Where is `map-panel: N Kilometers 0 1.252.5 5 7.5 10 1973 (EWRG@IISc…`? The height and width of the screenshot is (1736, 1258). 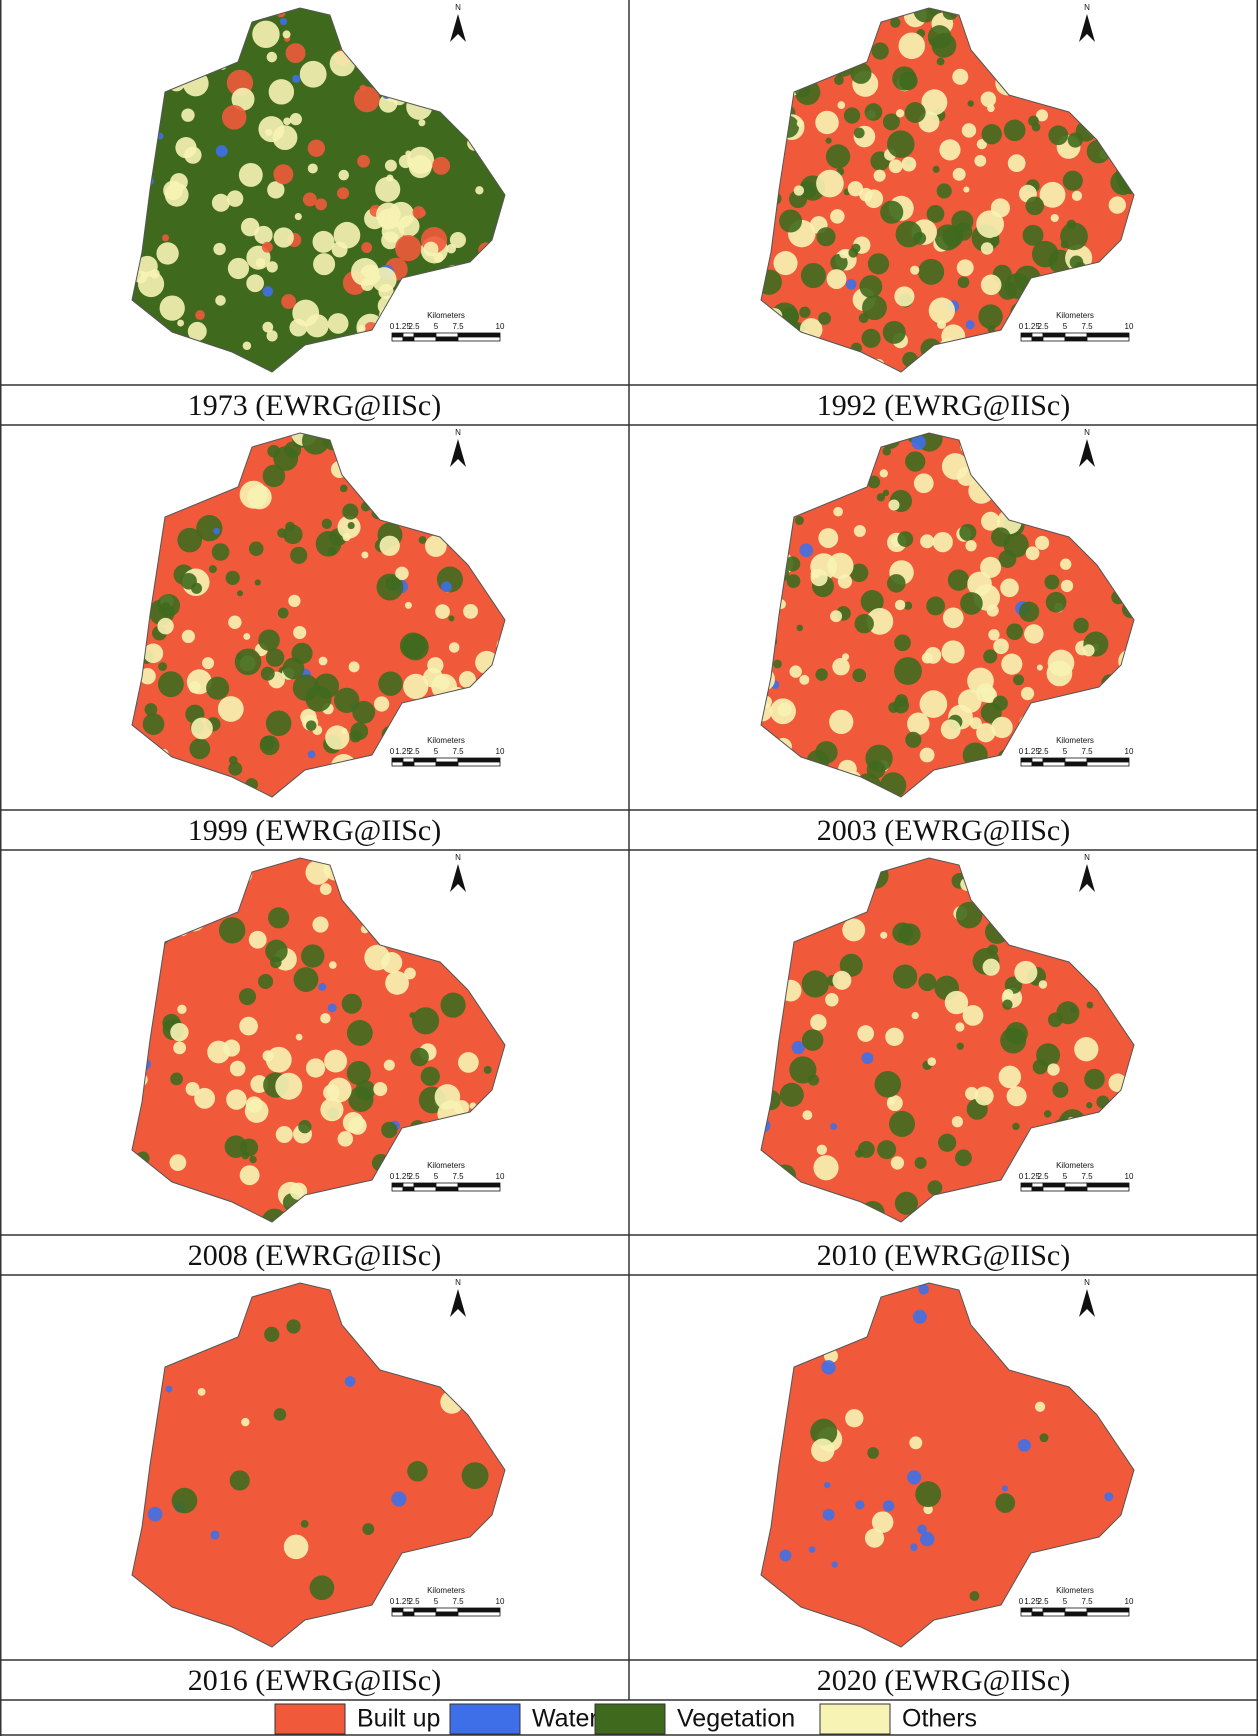
map-panel: N Kilometers 0 1.252.5 5 7.5 10 1973 (EWRG@IISc… is located at coordinates (318, 212).